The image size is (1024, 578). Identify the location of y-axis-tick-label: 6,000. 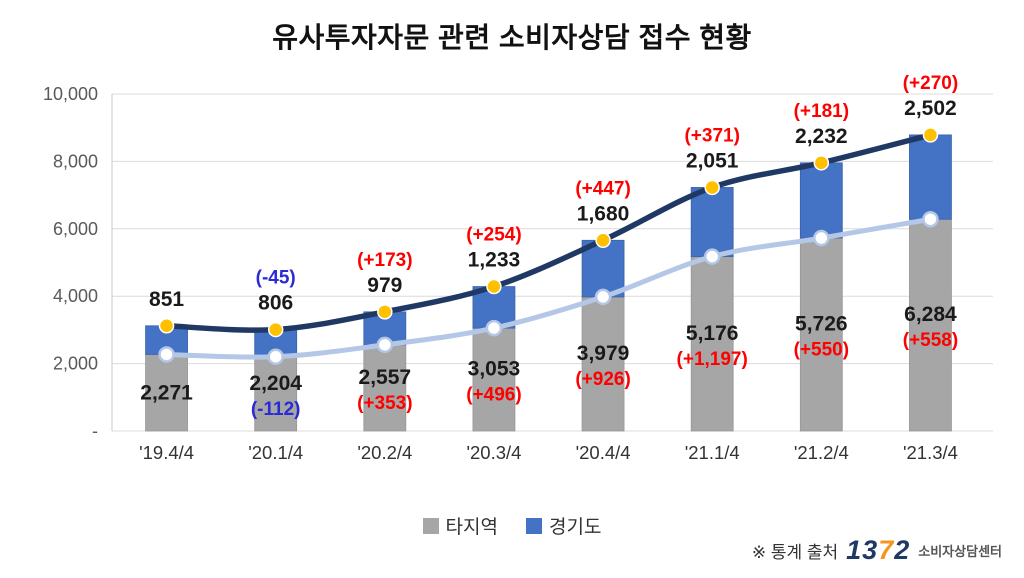
(75, 229).